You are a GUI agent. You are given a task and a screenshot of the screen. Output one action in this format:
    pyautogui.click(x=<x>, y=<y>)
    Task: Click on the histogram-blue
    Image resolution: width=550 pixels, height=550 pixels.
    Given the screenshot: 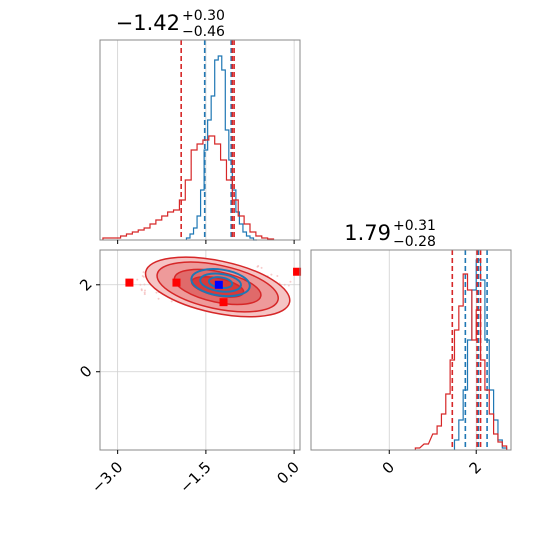 What is the action you would take?
    pyautogui.click(x=221, y=148)
    